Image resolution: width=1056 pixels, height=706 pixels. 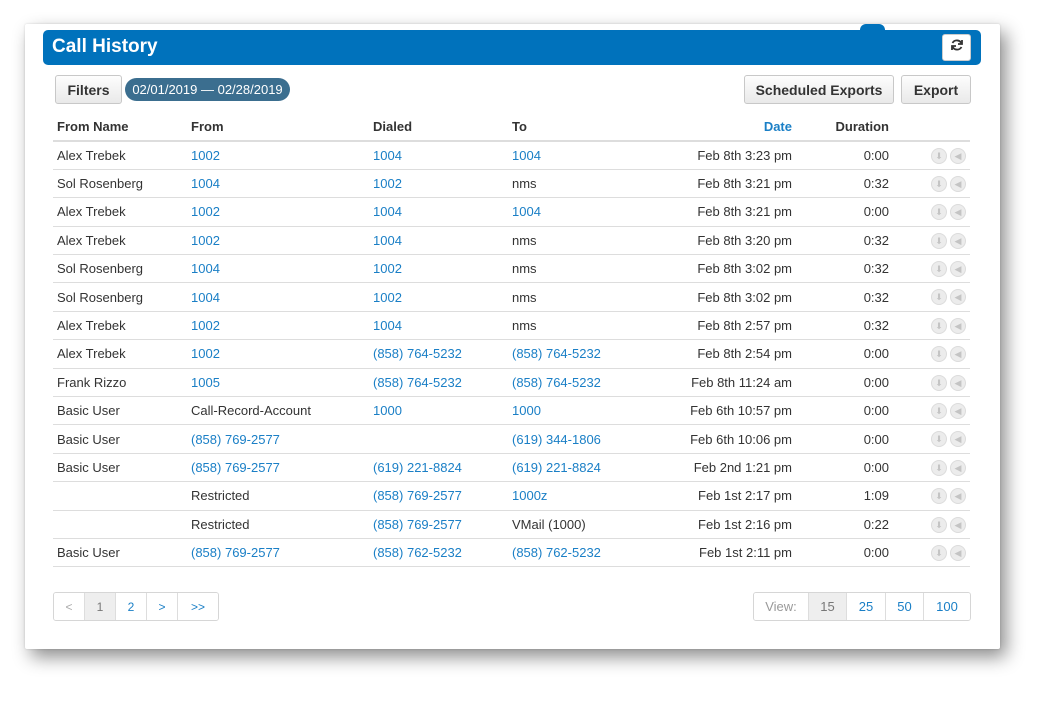 What do you see at coordinates (69, 606) in the screenshot?
I see `prev-page-button: <` at bounding box center [69, 606].